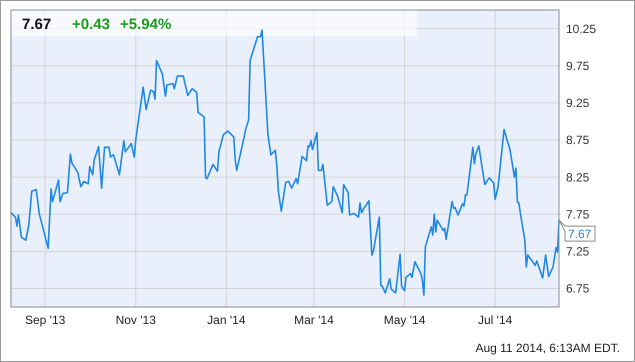 Image resolution: width=635 pixels, height=362 pixels. I want to click on x-tick-label: May '14, so click(405, 320).